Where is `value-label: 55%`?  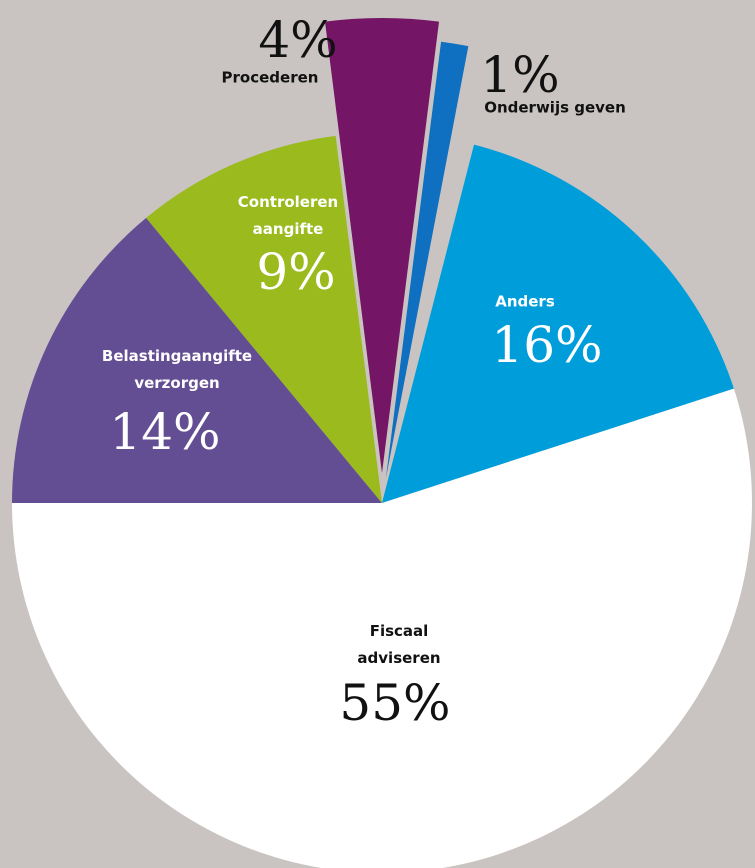
value-label: 55% is located at coordinates (395, 703).